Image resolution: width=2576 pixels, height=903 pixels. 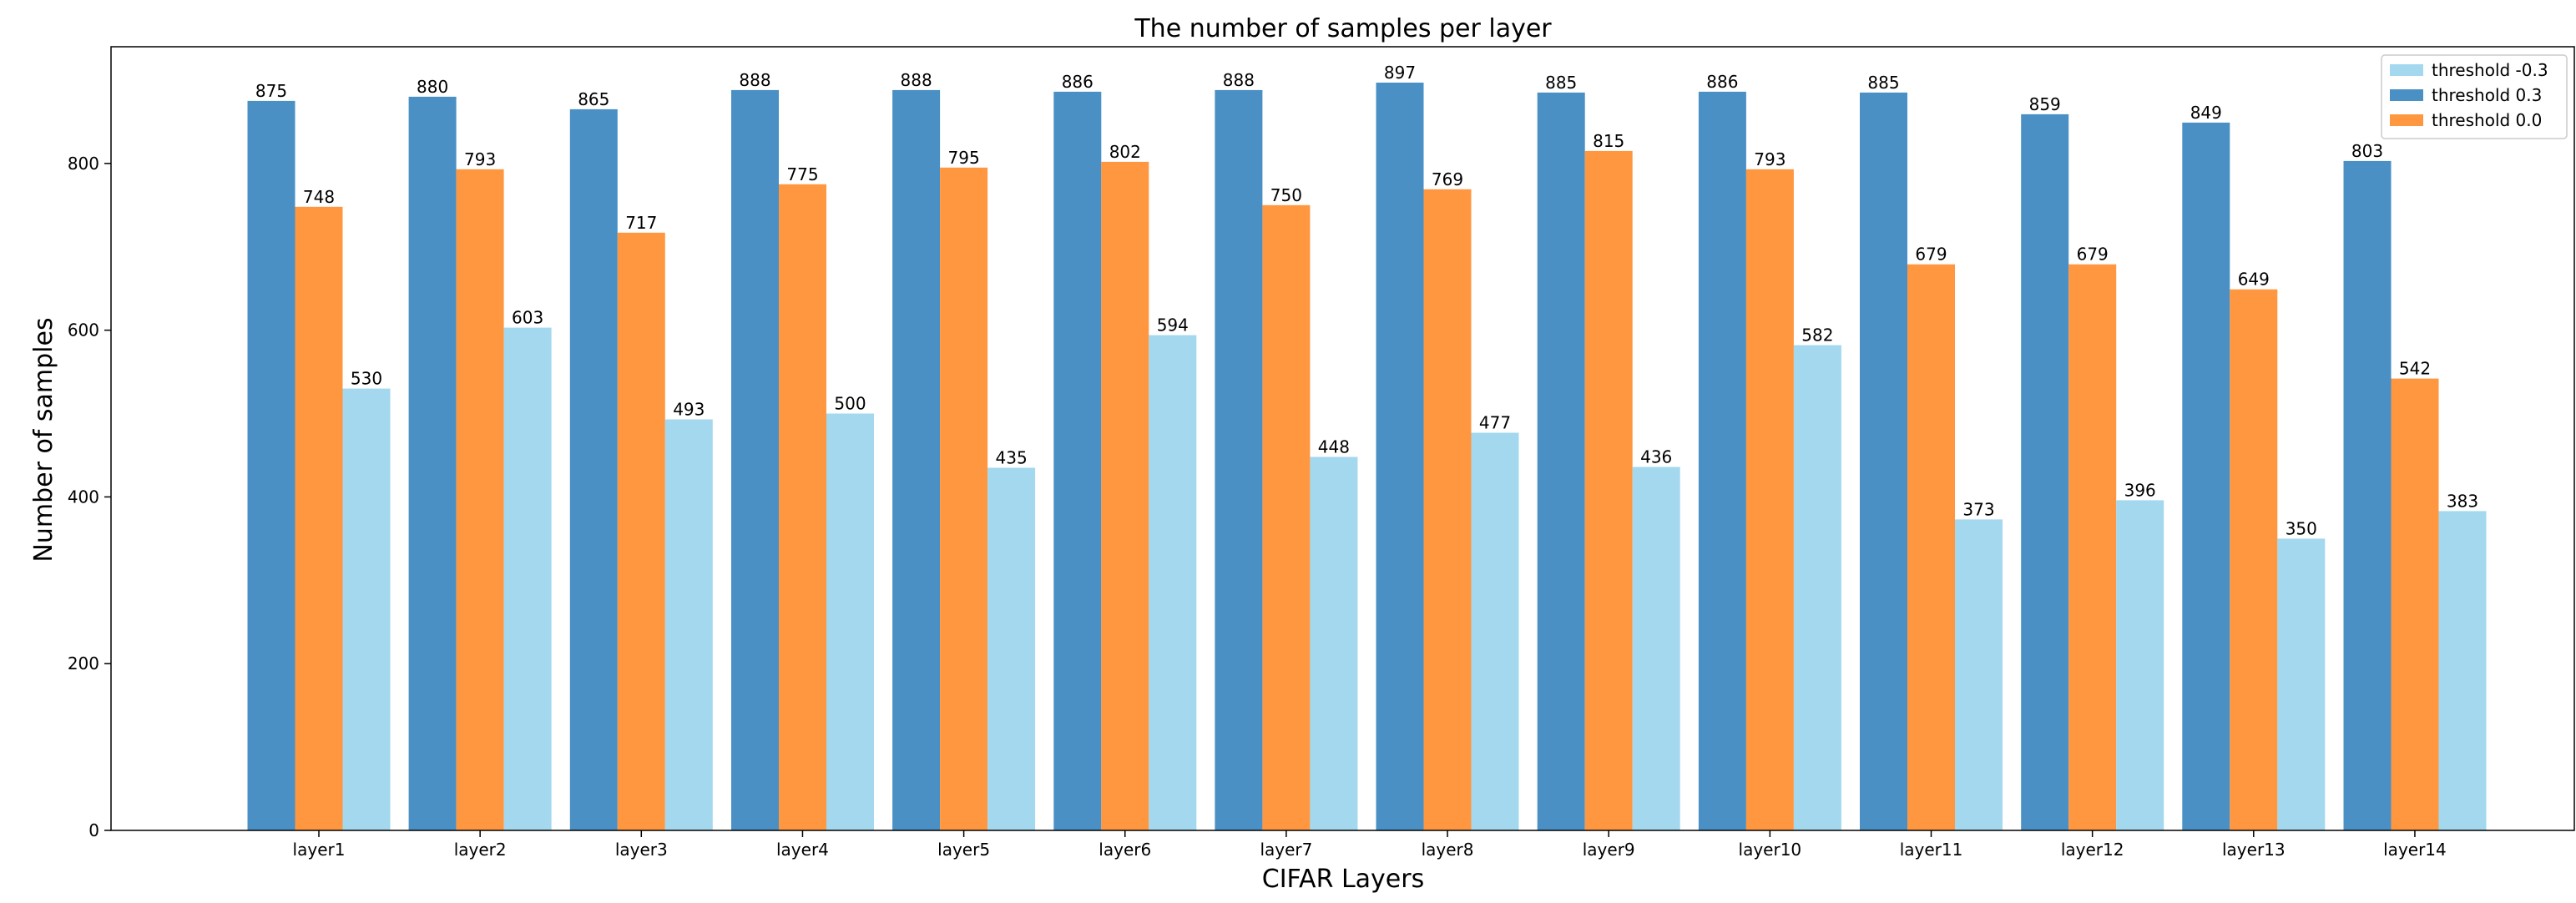 What do you see at coordinates (1173, 583) in the screenshot?
I see `bar-layer6-threshold--0.3` at bounding box center [1173, 583].